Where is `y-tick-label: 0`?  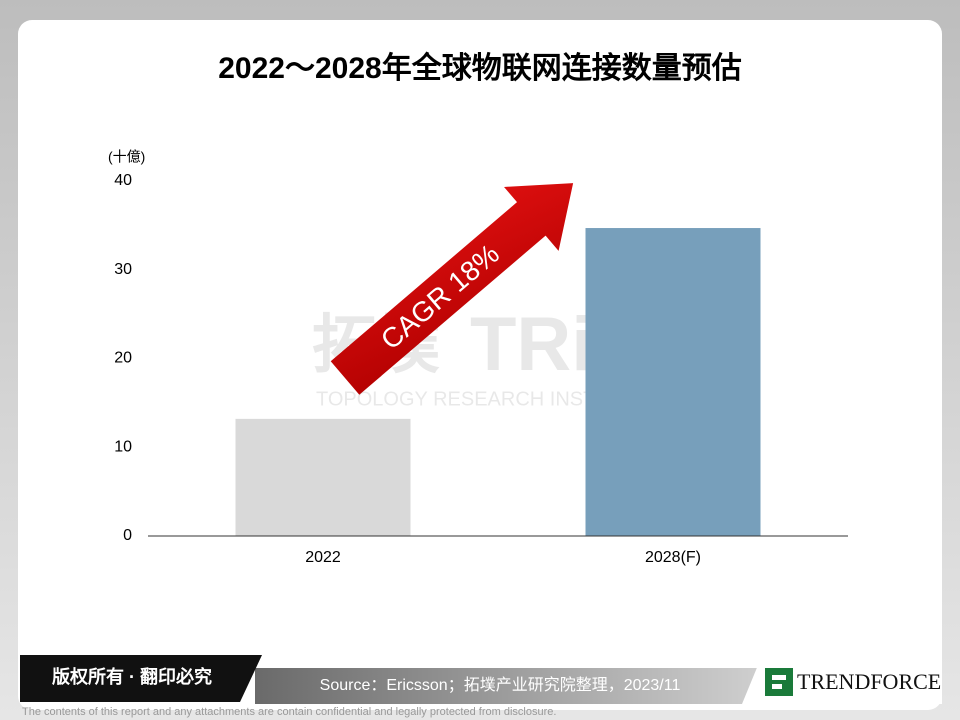
y-tick-label: 0 is located at coordinates (127, 535).